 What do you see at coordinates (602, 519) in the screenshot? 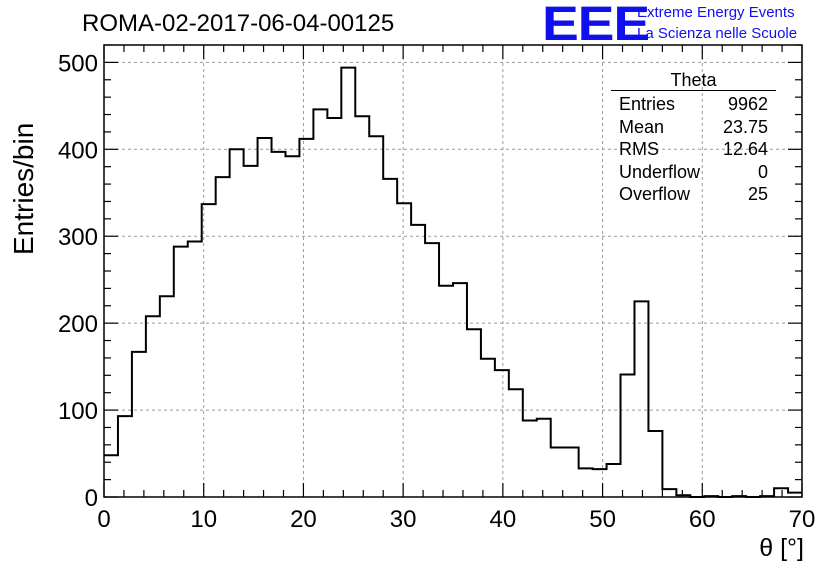
I see `x-tick-label: 50` at bounding box center [602, 519].